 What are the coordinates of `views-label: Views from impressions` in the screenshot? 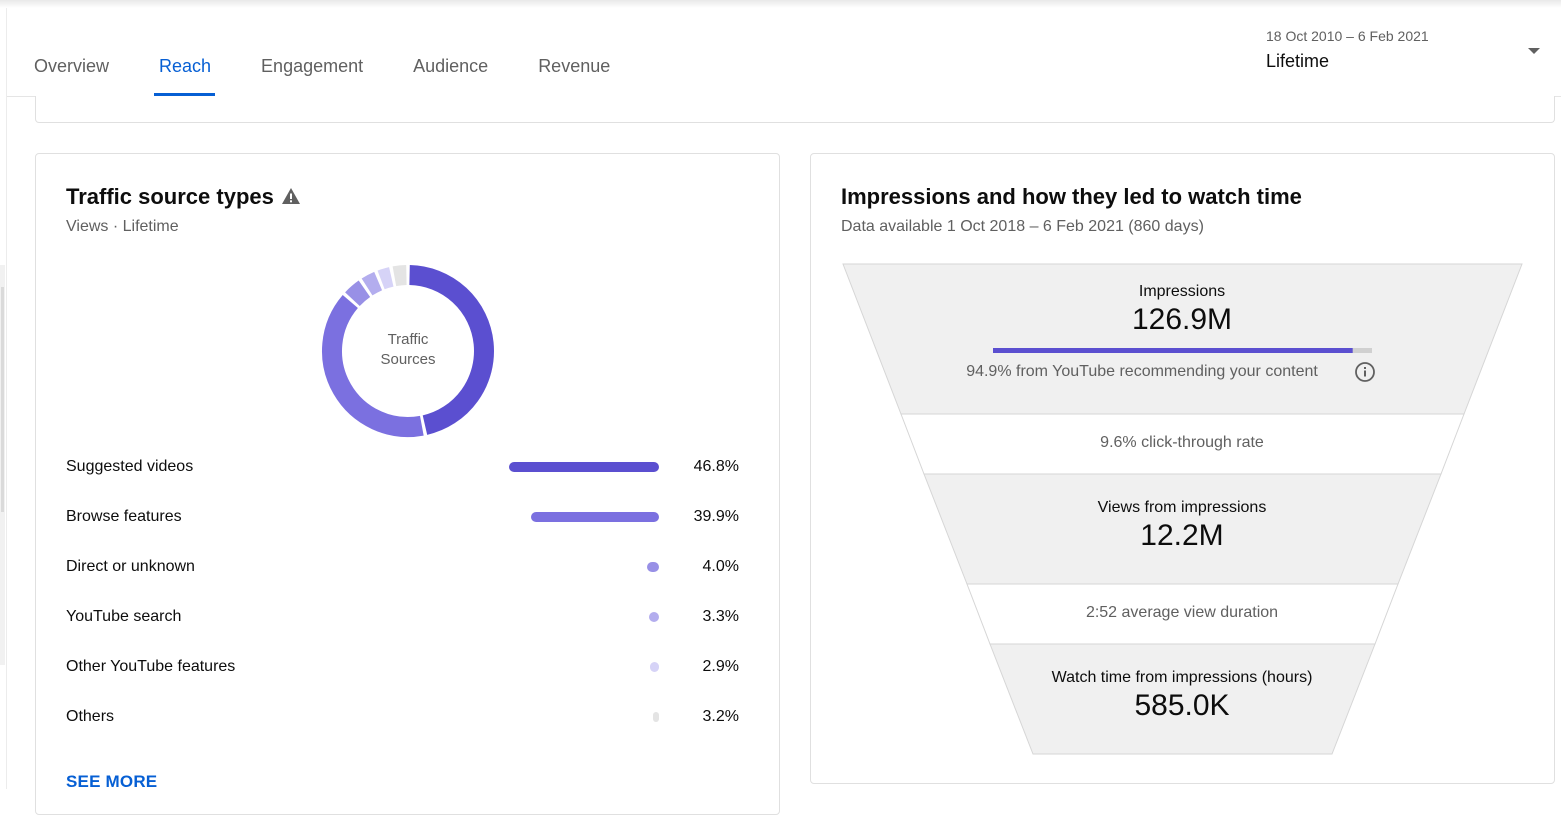 It's located at (1182, 507).